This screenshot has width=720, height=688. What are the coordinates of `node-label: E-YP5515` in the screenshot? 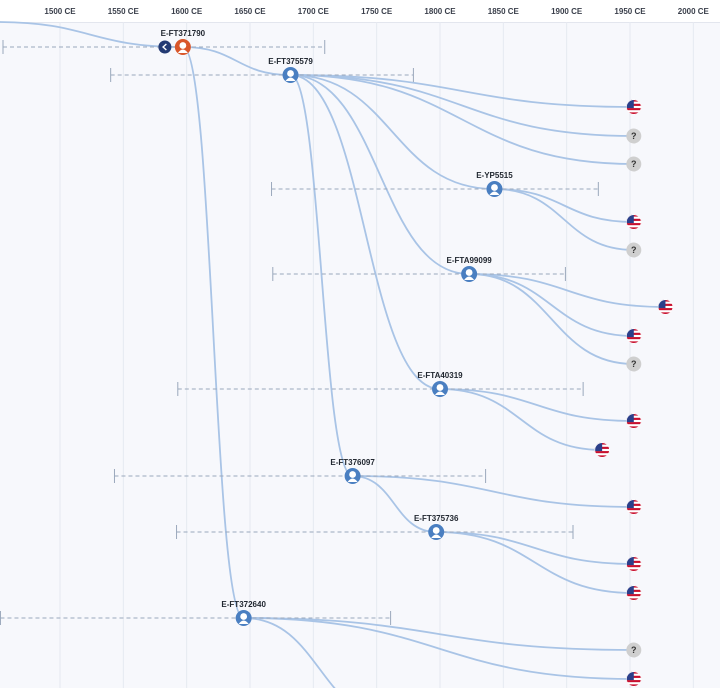 It's located at (494, 175).